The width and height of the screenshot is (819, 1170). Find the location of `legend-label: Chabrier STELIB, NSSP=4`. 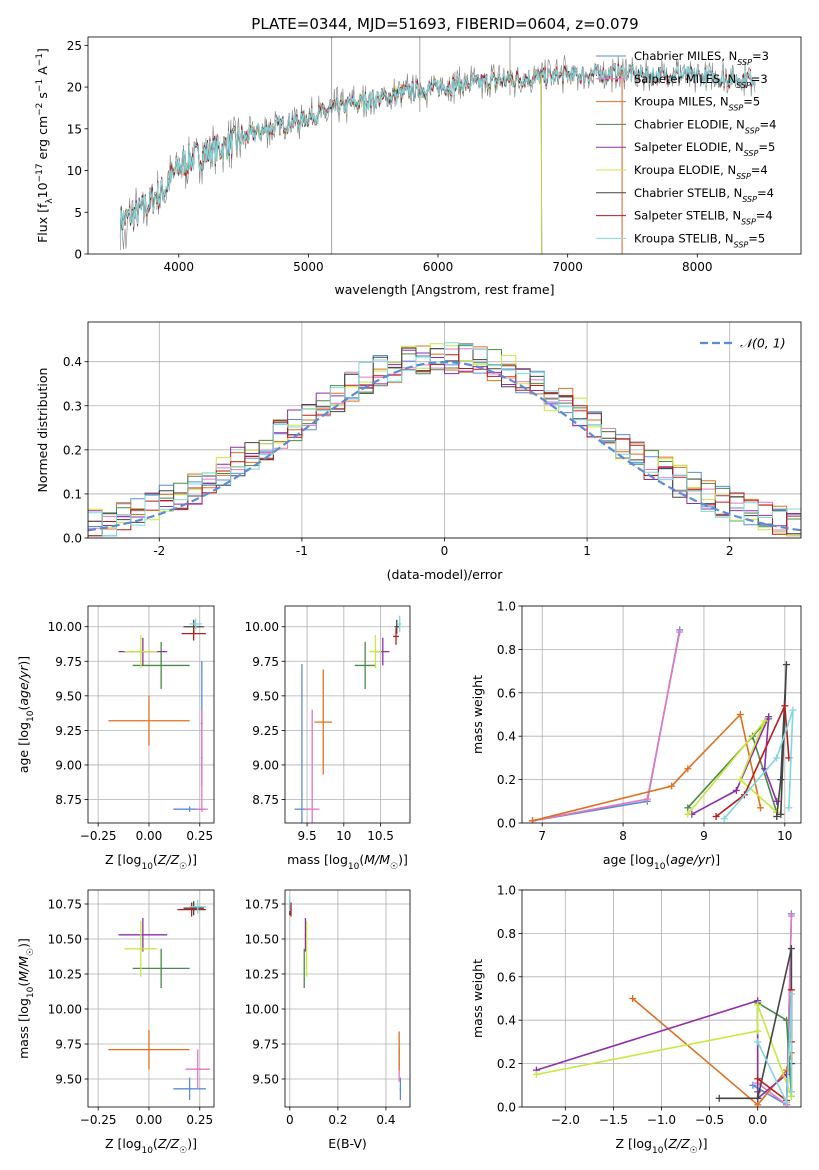

legend-label: Chabrier STELIB, NSSP=4 is located at coordinates (704, 195).